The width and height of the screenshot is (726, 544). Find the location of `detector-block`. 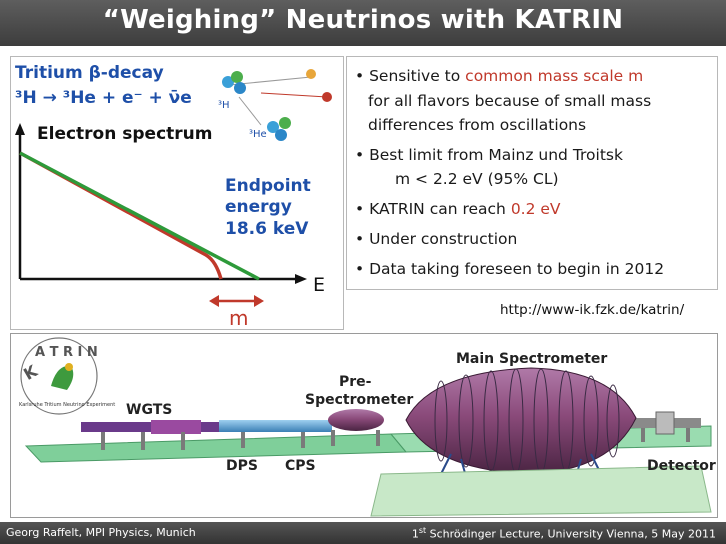

detector-block is located at coordinates (665, 423).